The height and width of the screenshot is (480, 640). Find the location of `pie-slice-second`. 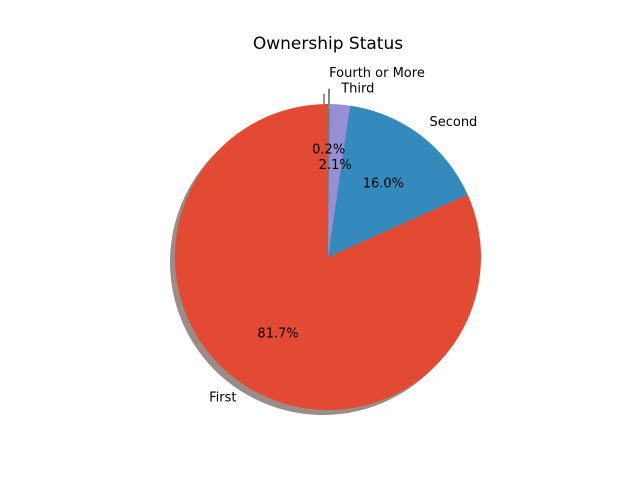

pie-slice-second is located at coordinates (398, 181).